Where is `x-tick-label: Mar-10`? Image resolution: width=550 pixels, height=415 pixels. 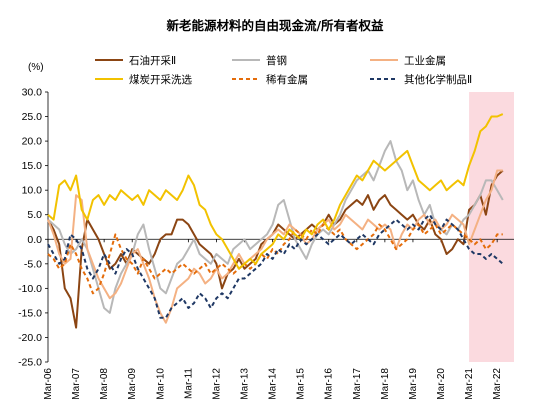
x-tick-label: Mar-10 is located at coordinates (160, 384).